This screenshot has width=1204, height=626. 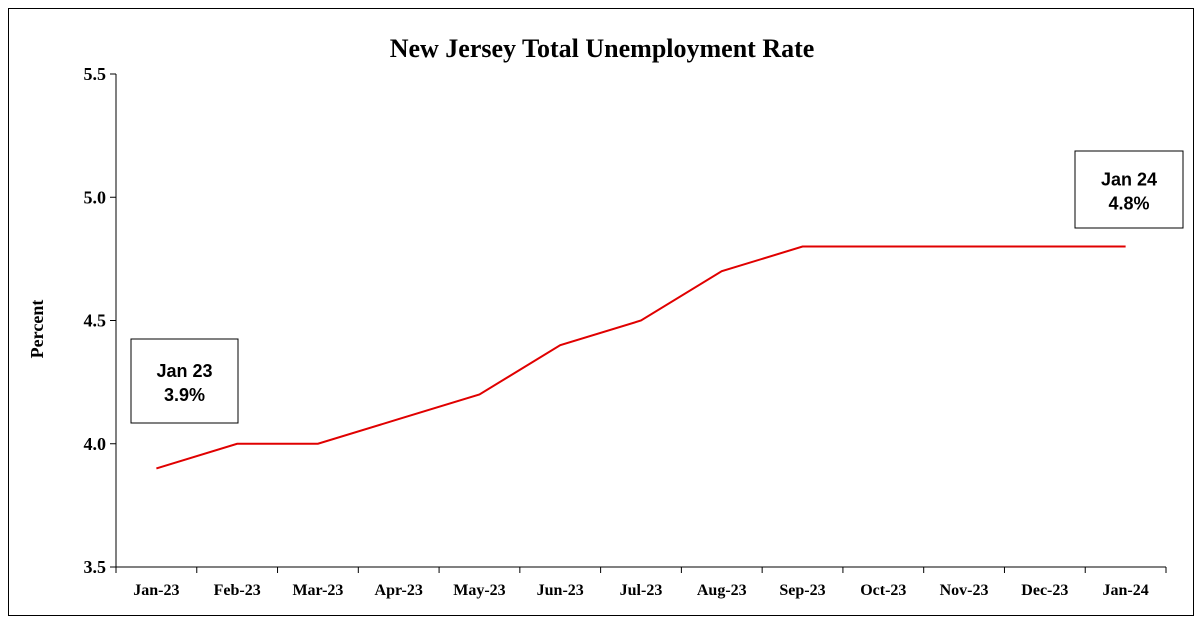 I want to click on y-tick-label: 4.0, so click(x=95, y=444).